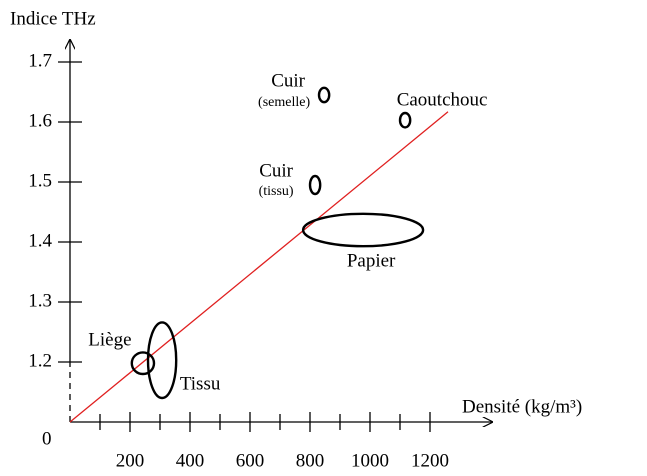 The height and width of the screenshot is (476, 647). Describe the element at coordinates (40, 360) in the screenshot. I see `y-tick-label: 1.2` at that location.